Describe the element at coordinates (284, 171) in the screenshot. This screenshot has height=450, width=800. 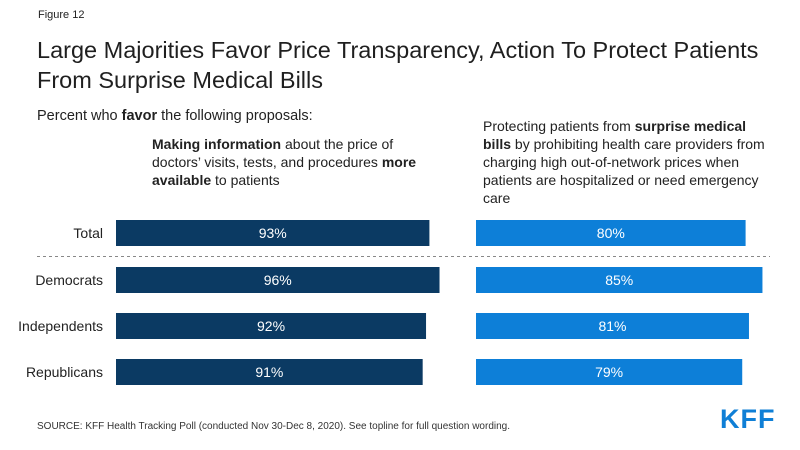
I see `column-header-part: more available` at that location.